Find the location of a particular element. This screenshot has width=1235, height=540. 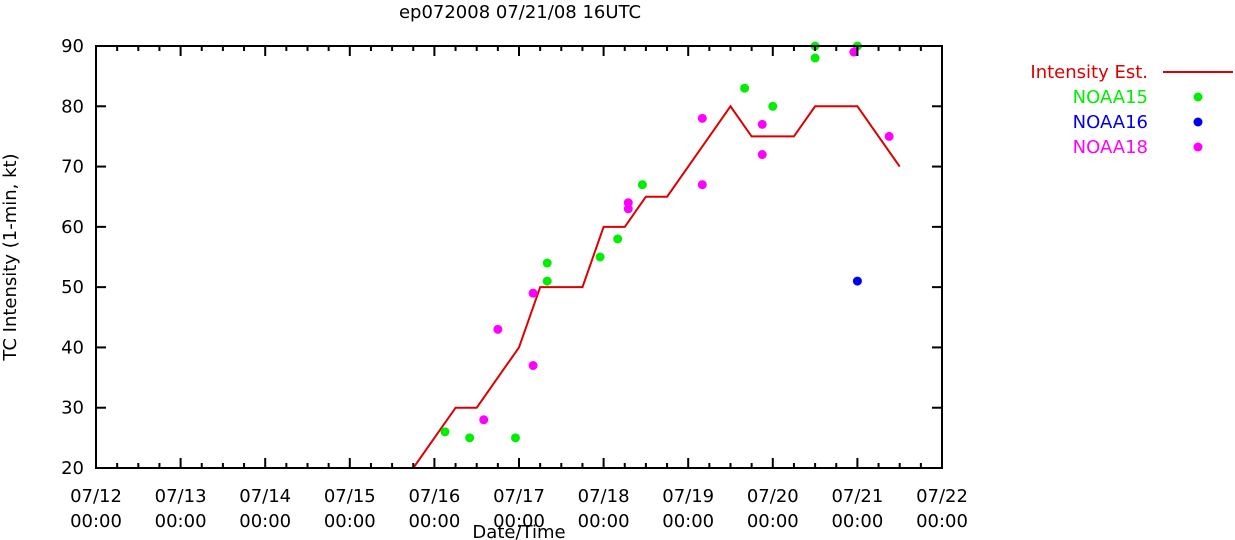

legend-swatch-noaa18 is located at coordinates (1198, 147).